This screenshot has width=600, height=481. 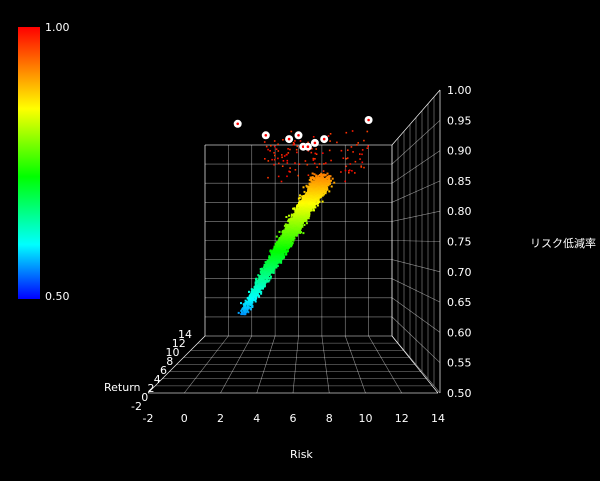 What do you see at coordinates (184, 418) in the screenshot?
I see `x-tick-label: 0` at bounding box center [184, 418].